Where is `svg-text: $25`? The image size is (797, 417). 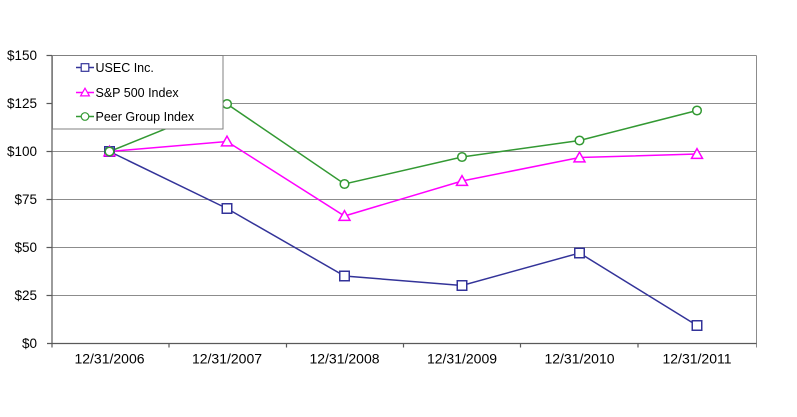
svg-text: $25 is located at coordinates (25, 295).